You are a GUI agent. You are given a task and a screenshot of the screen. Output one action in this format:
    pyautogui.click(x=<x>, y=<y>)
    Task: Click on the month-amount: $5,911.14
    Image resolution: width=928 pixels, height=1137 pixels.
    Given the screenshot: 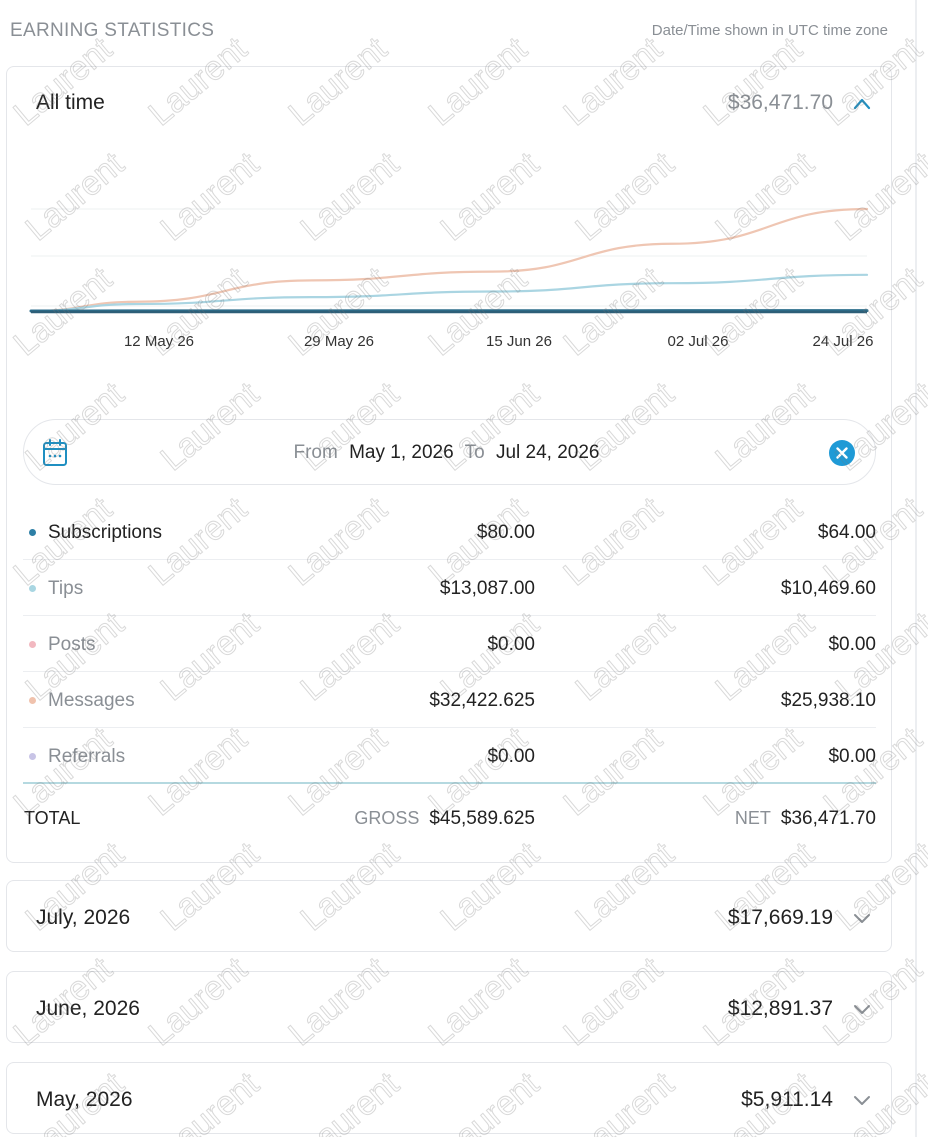 What is the action you would take?
    pyautogui.click(x=787, y=1099)
    